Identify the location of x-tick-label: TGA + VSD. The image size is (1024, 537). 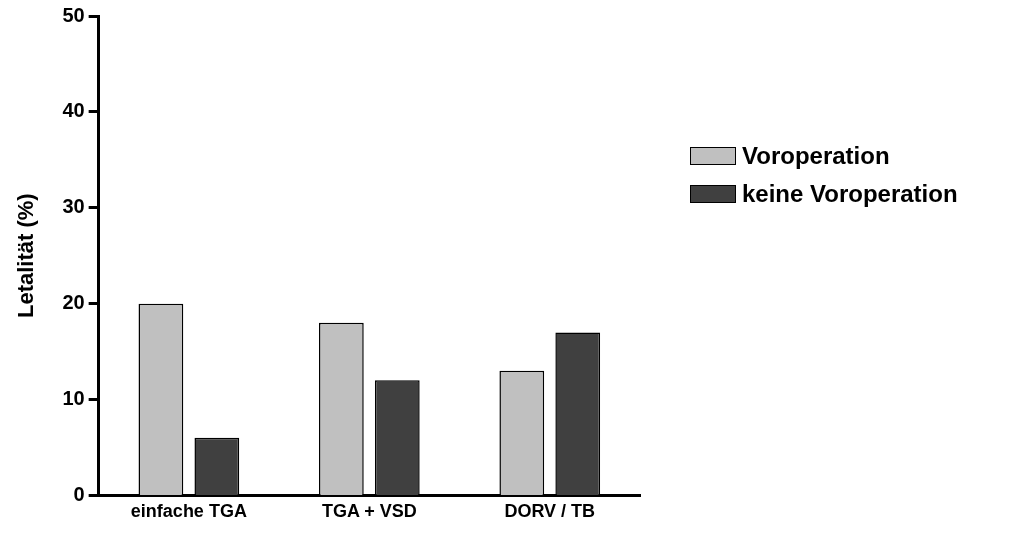
(369, 511).